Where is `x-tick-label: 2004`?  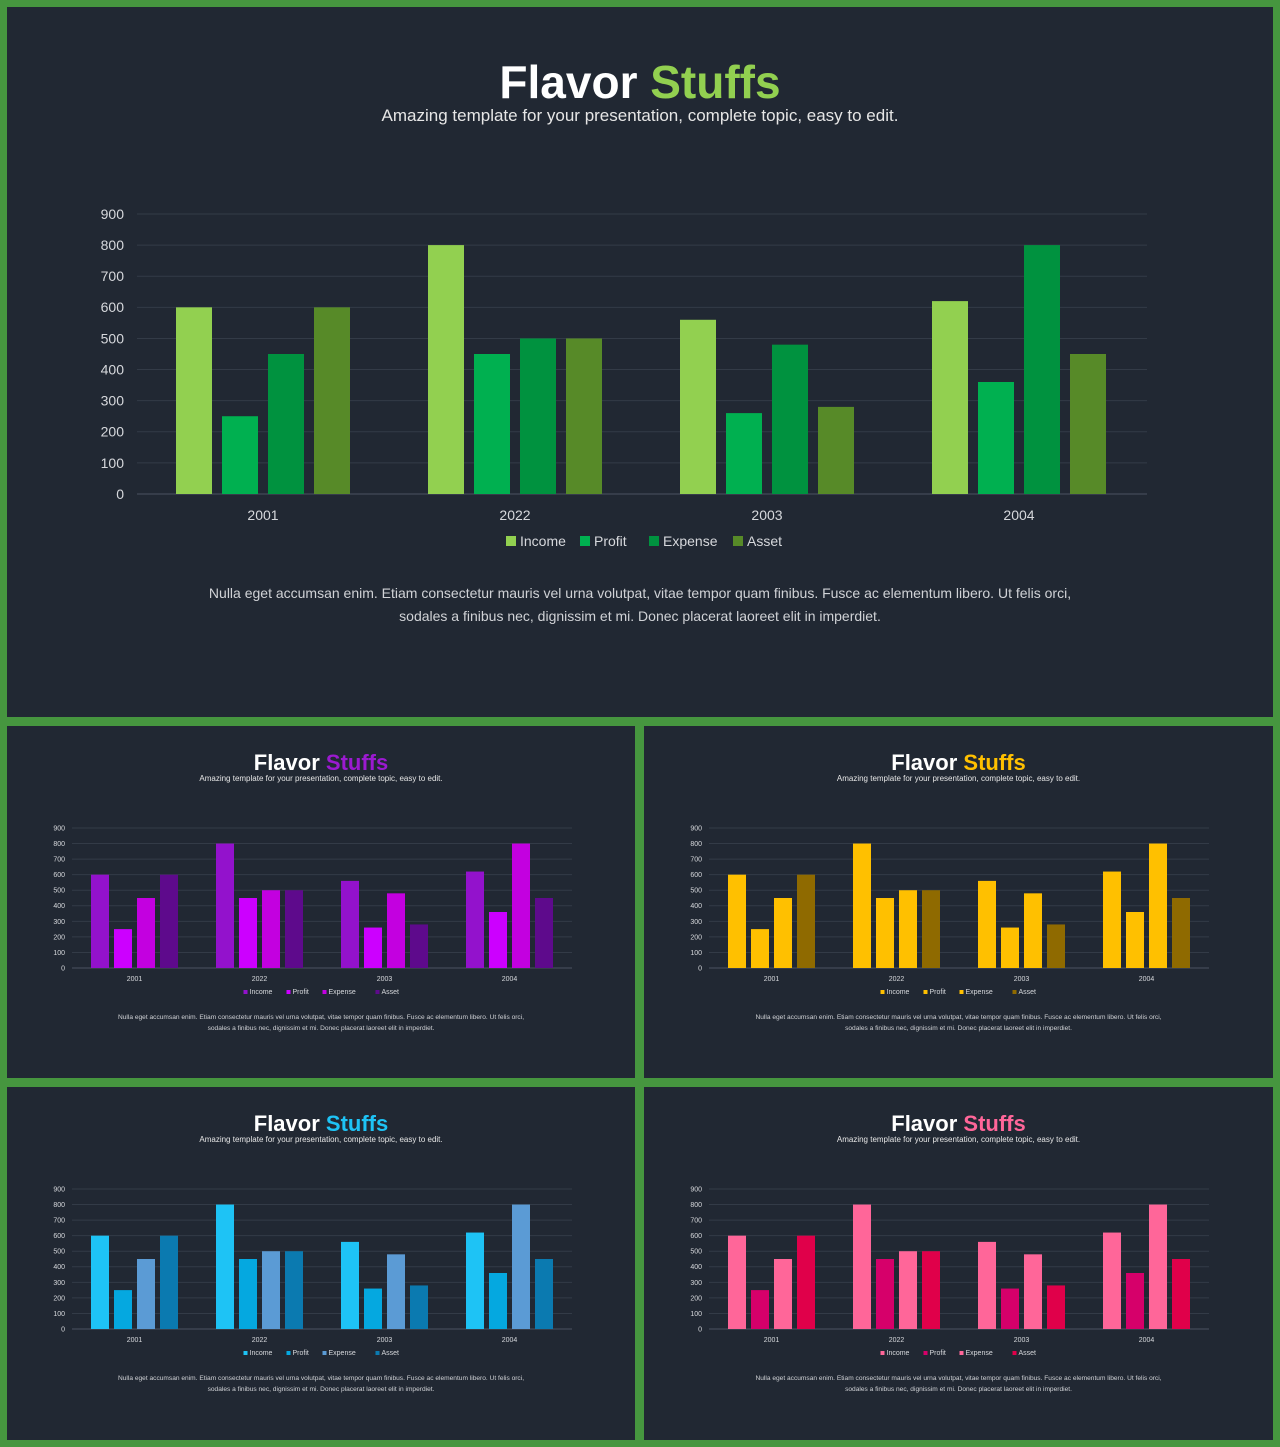
x-tick-label: 2004 is located at coordinates (1147, 979).